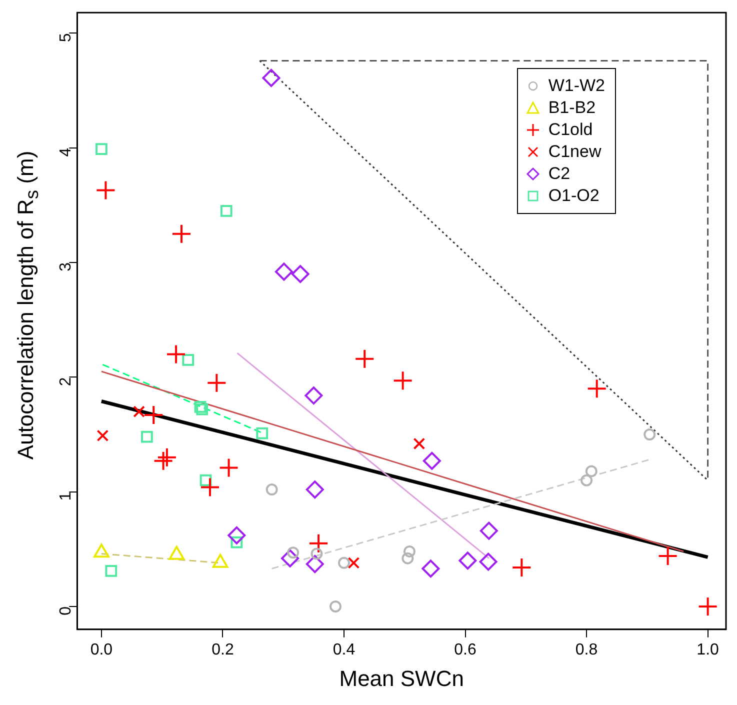 The image size is (737, 705). What do you see at coordinates (66, 267) in the screenshot?
I see `y-tick-label: 3` at bounding box center [66, 267].